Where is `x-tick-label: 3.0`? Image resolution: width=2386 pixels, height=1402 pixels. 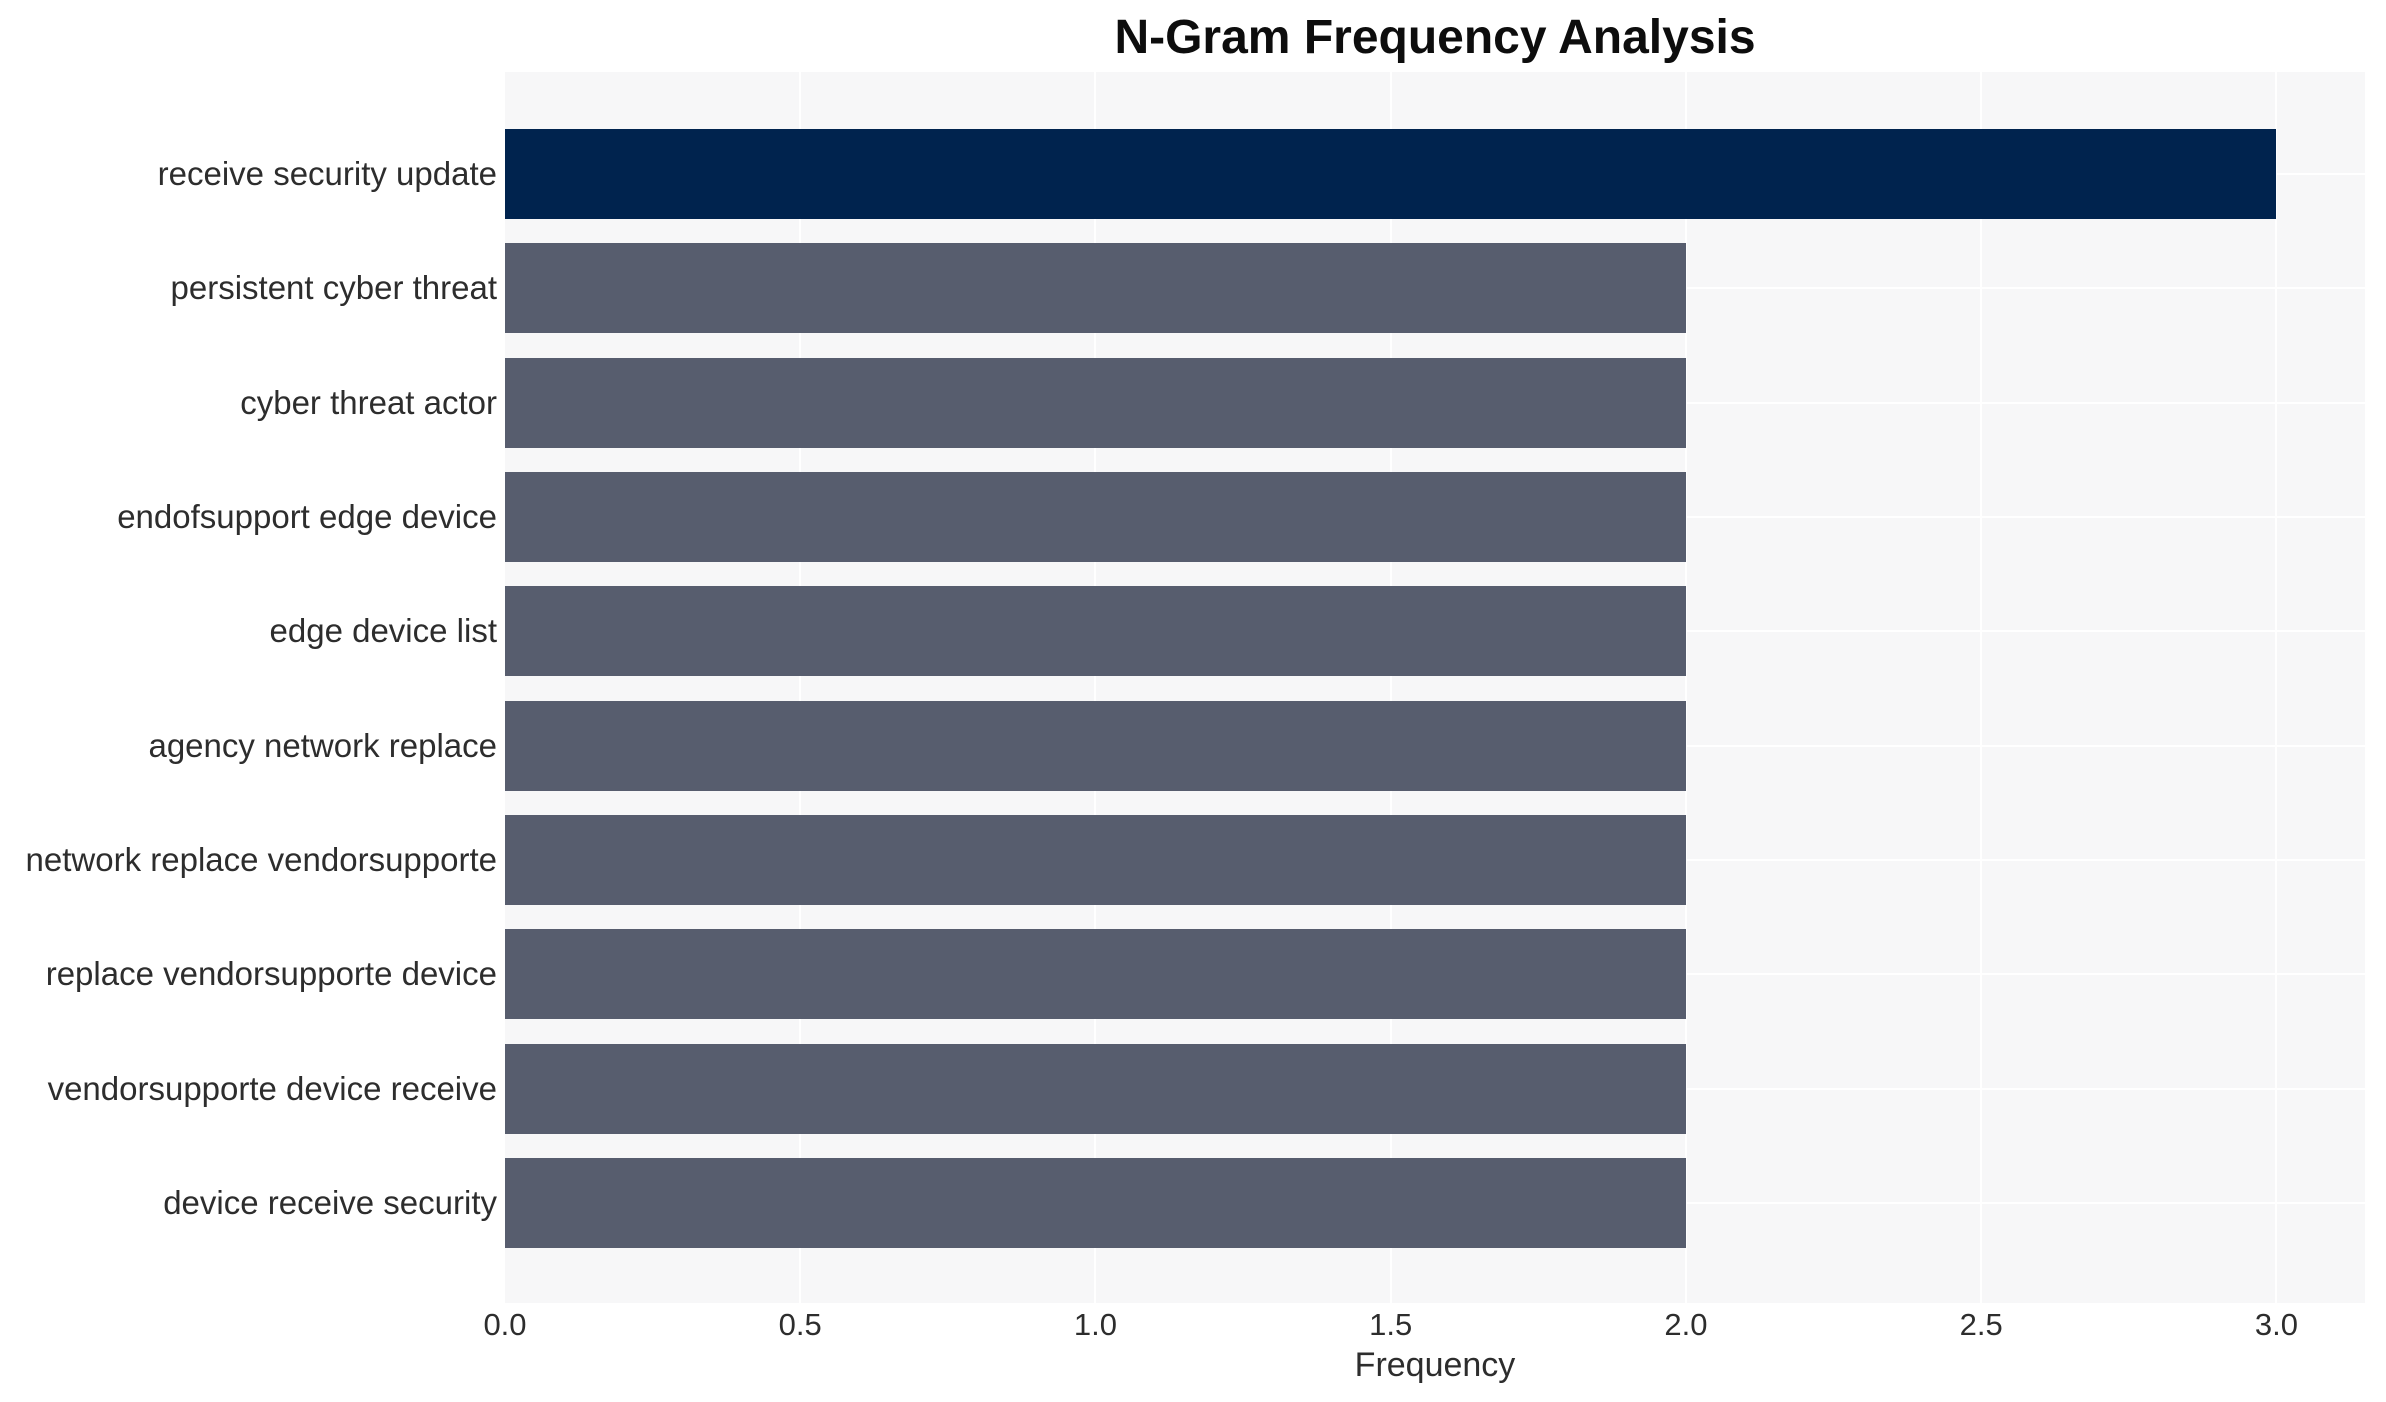
x-tick-label: 3.0 is located at coordinates (2276, 1324).